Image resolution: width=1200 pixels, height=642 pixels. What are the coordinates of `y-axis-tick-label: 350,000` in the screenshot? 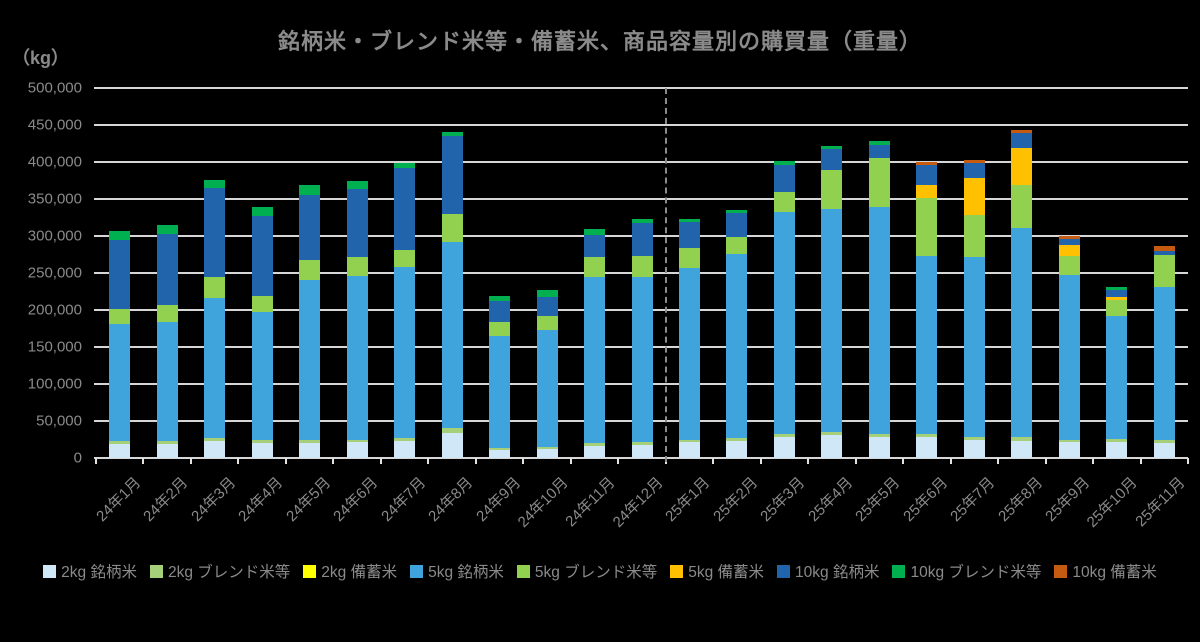 It's located at (54, 199).